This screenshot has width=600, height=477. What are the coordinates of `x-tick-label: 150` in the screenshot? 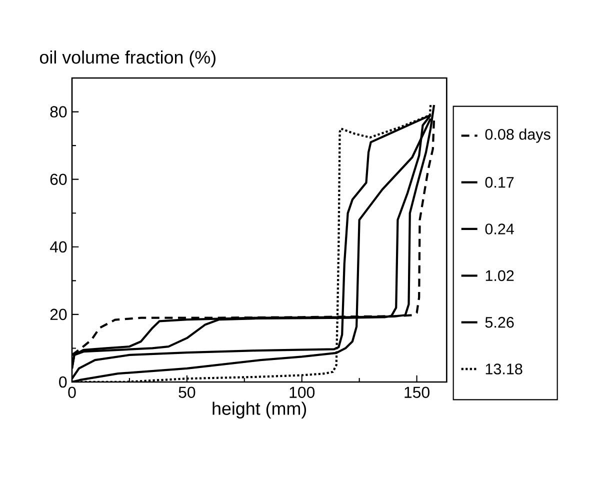 It's located at (417, 392).